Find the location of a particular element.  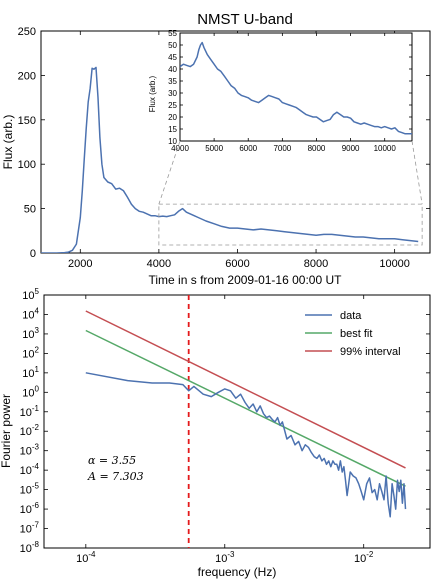

bottom-y-tick-label: 10⁻⁴ is located at coordinates (30, 469).